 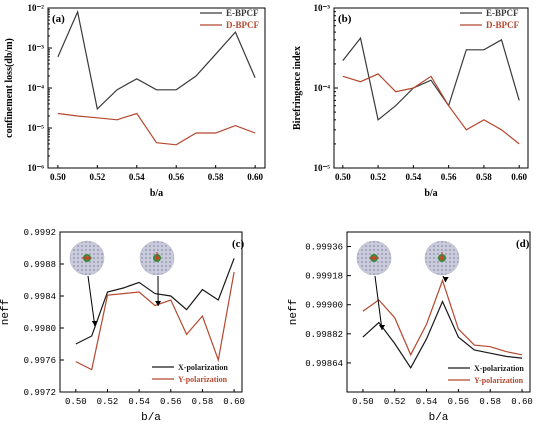 What do you see at coordinates (9, 88) in the screenshot?
I see `y-axis-title: confinement loss(db/m)` at bounding box center [9, 88].